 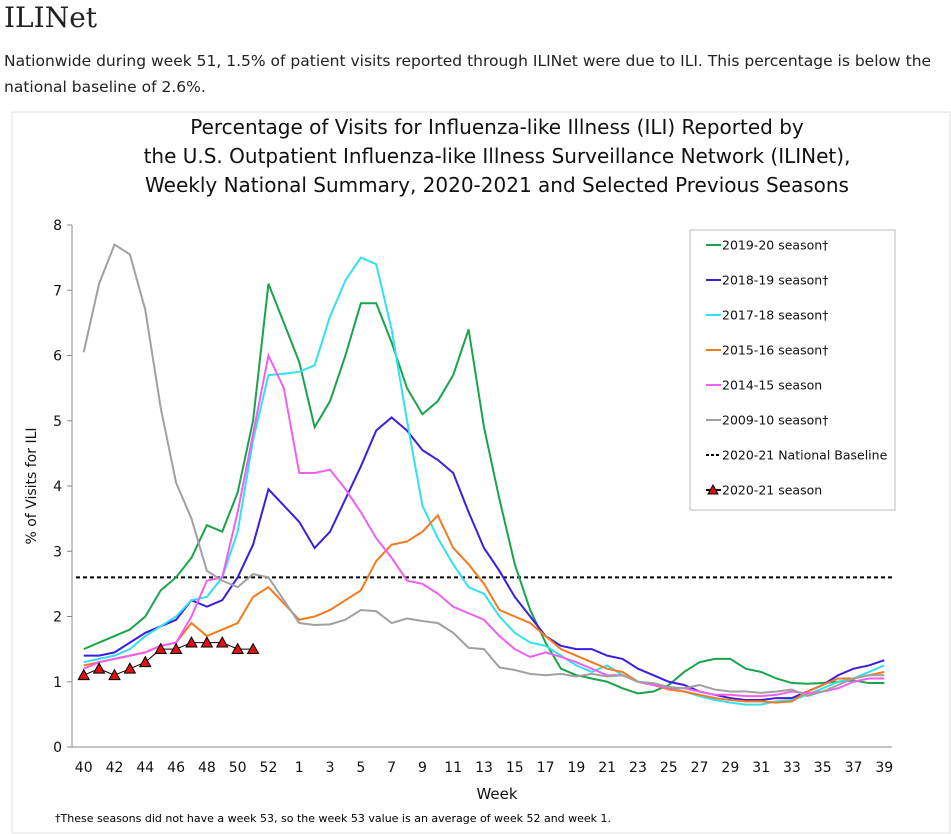 I want to click on x-tick-label: 50, so click(x=238, y=768).